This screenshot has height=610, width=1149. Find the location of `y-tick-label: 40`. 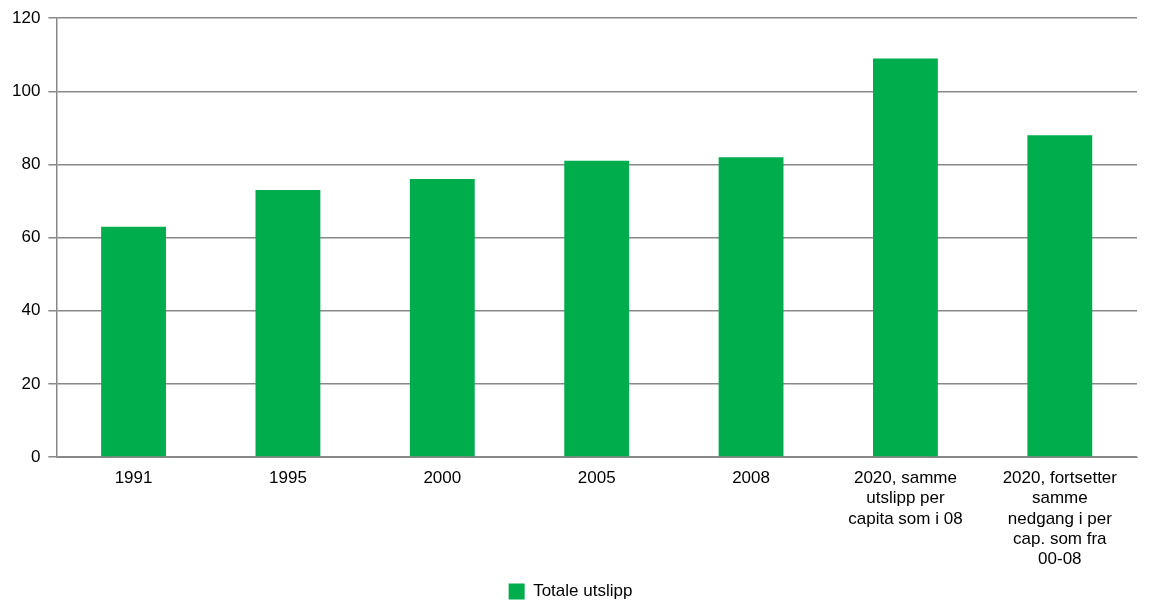

y-tick-label: 40 is located at coordinates (31, 310).